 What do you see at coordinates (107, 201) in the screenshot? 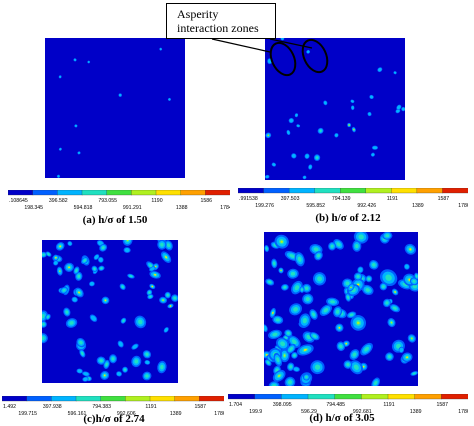
I see `colorbar-tick-label: 793.055` at bounding box center [107, 201].